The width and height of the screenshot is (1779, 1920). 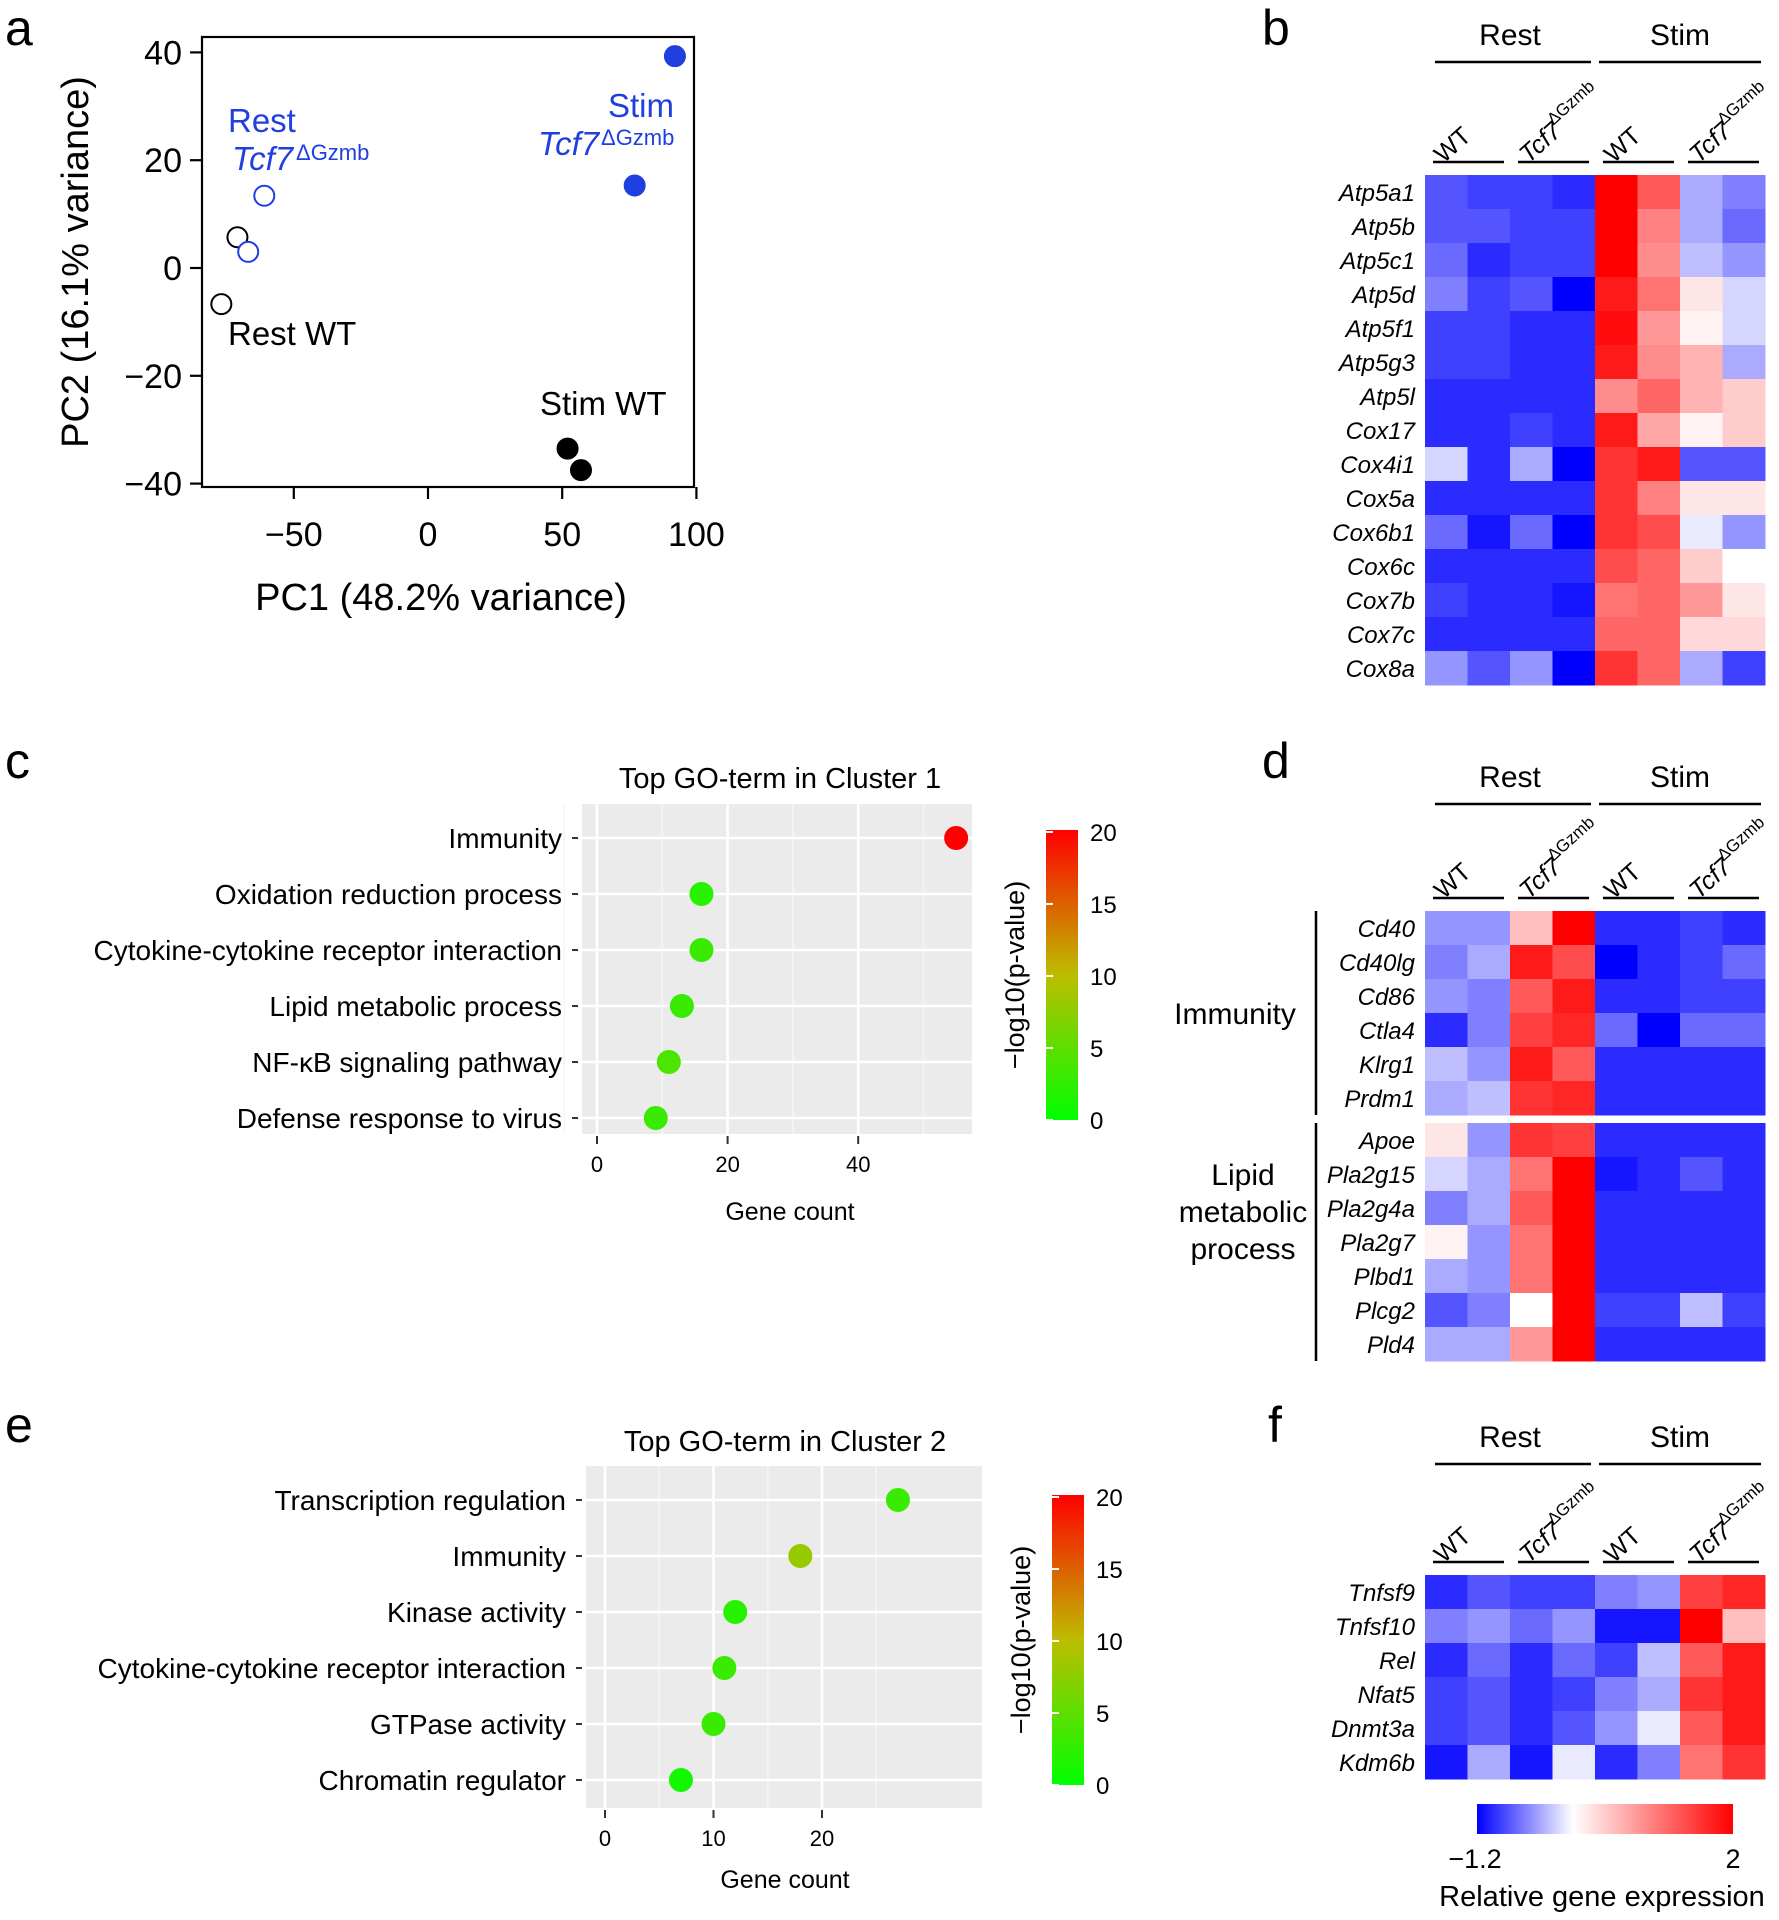 What do you see at coordinates (1243, 1212) in the screenshot?
I see `heatmap-category-label: metabolic` at bounding box center [1243, 1212].